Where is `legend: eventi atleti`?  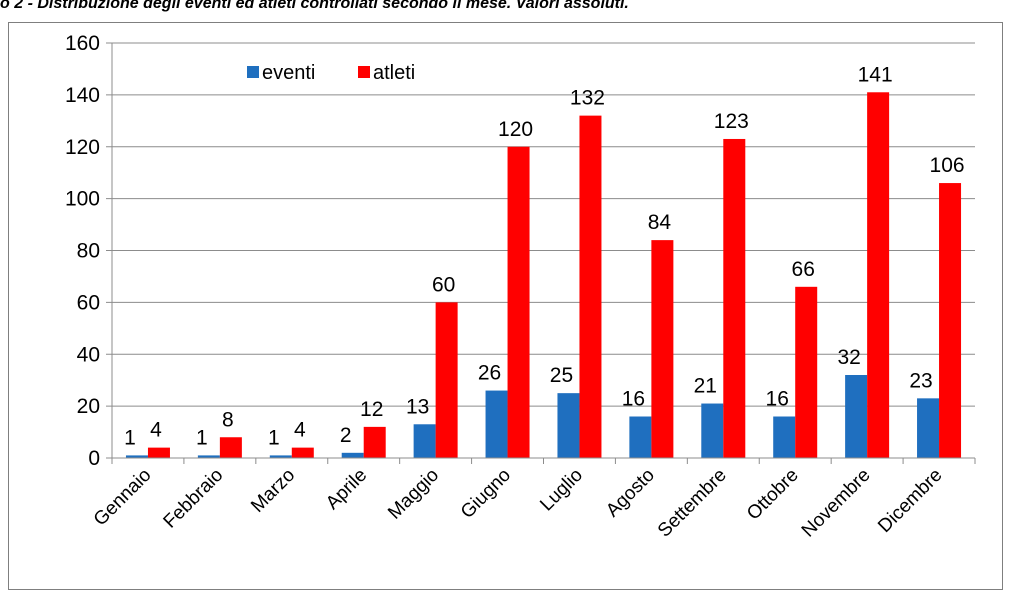
legend: eventi atleti is located at coordinates (331, 73).